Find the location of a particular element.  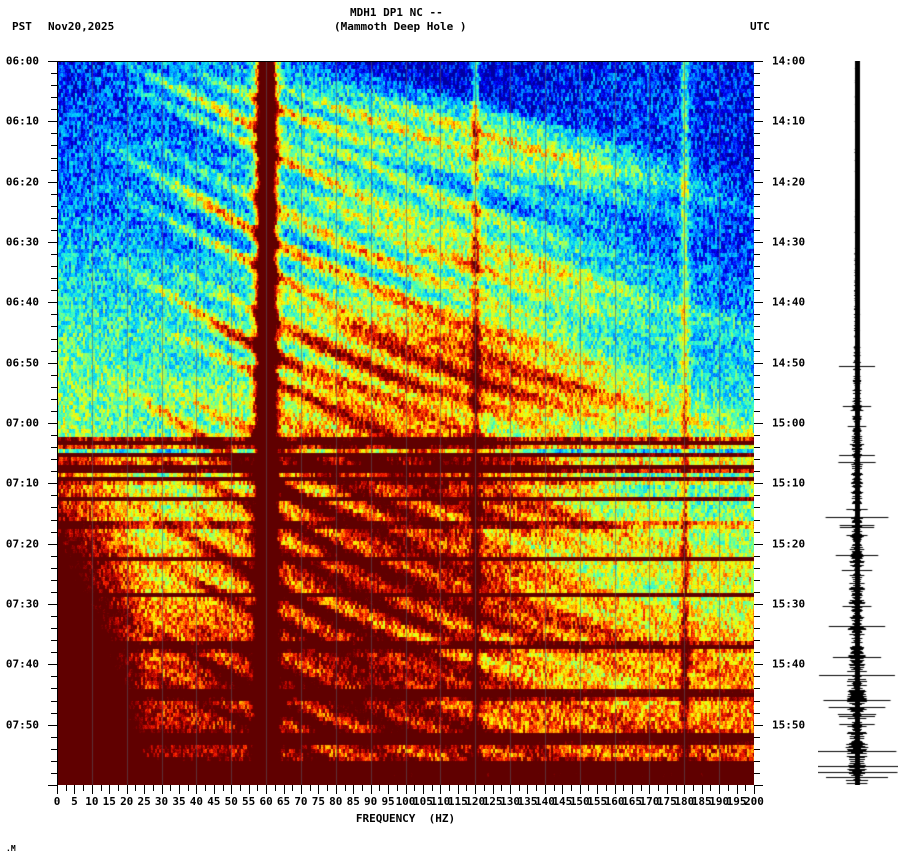

x-tick-label: 90 is located at coordinates (371, 801).